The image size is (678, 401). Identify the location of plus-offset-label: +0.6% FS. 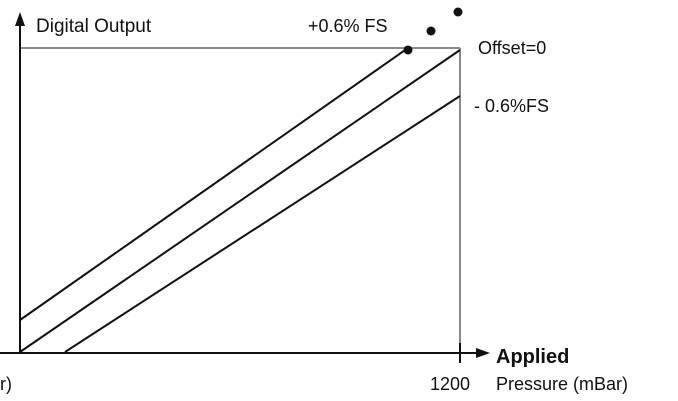
(348, 26).